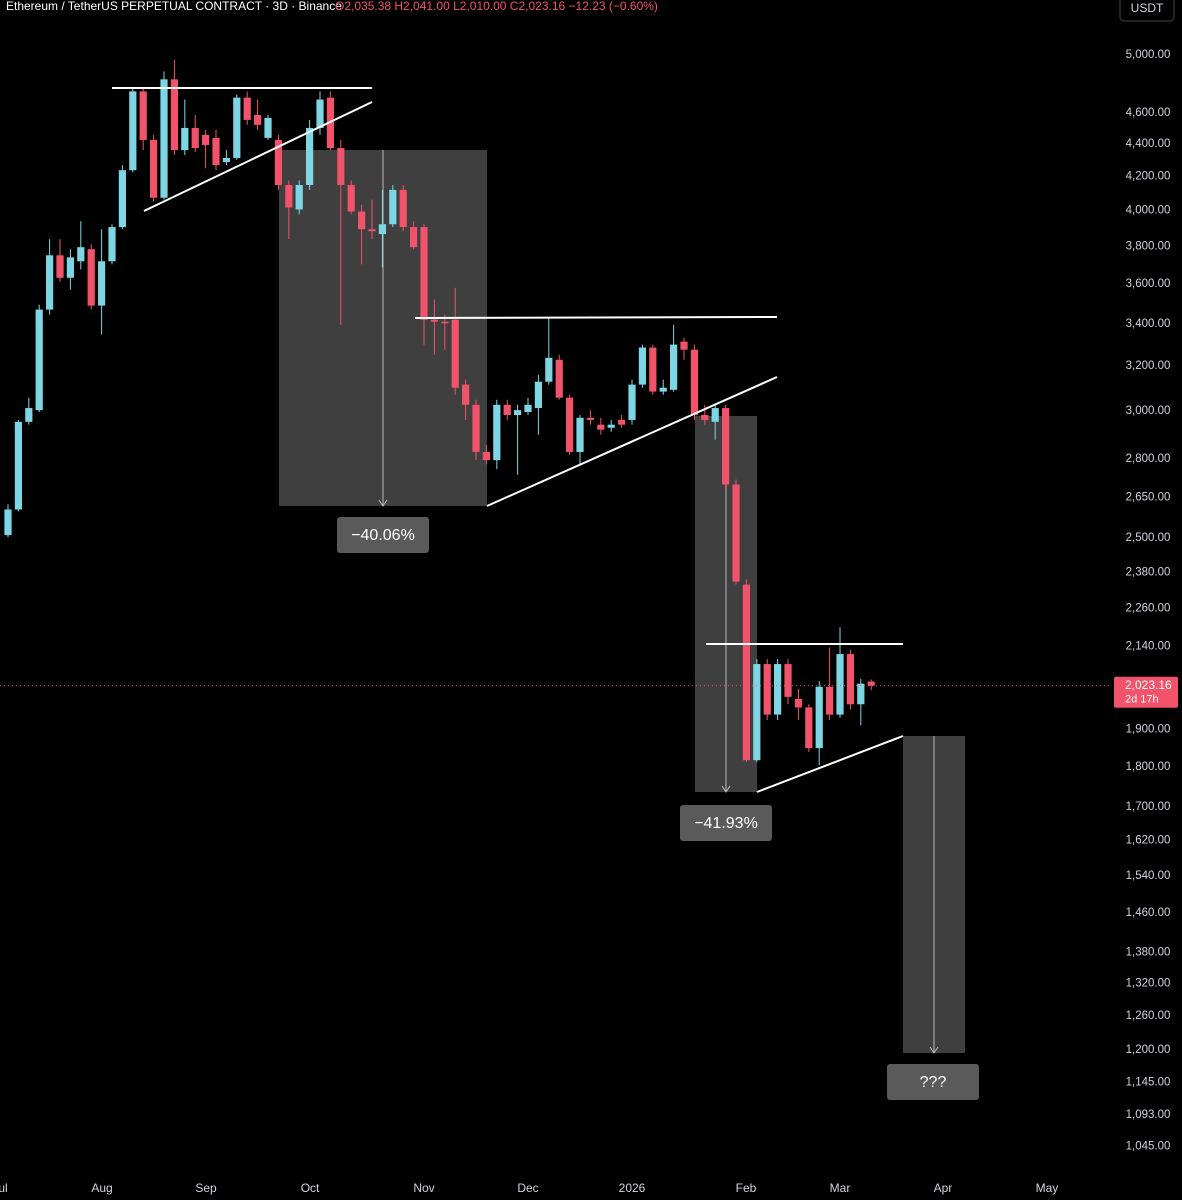 The height and width of the screenshot is (1200, 1182). Describe the element at coordinates (1148, 841) in the screenshot. I see `y-tick-label: 1,620.00` at that location.